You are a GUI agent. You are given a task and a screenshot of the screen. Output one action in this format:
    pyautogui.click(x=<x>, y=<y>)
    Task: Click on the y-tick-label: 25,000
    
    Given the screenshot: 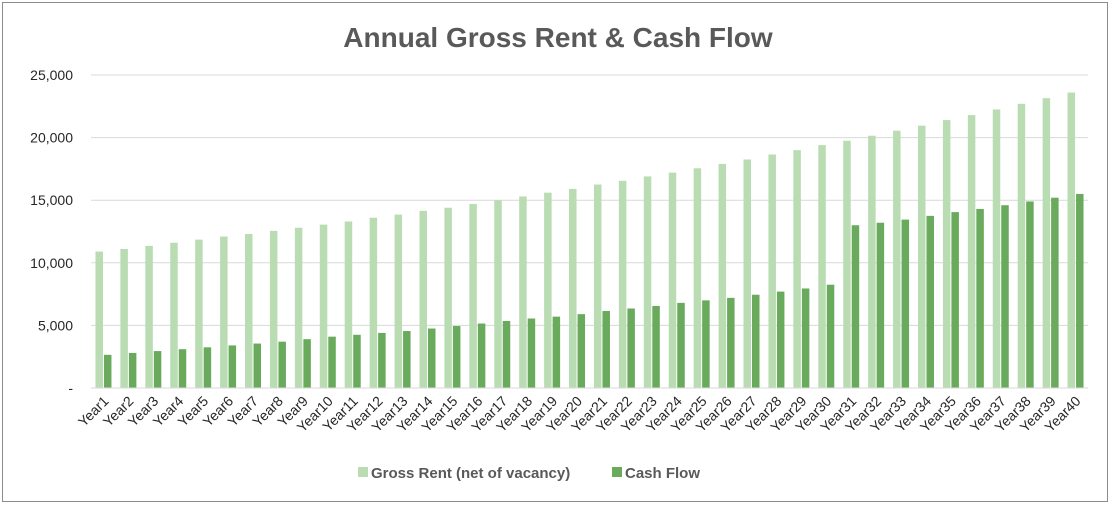 What is the action you would take?
    pyautogui.click(x=51, y=75)
    